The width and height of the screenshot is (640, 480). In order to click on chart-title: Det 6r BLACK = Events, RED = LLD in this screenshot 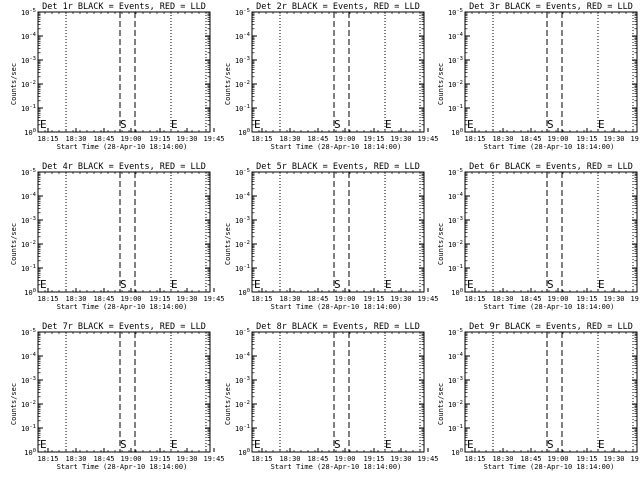, I will do `click(551, 167)`.